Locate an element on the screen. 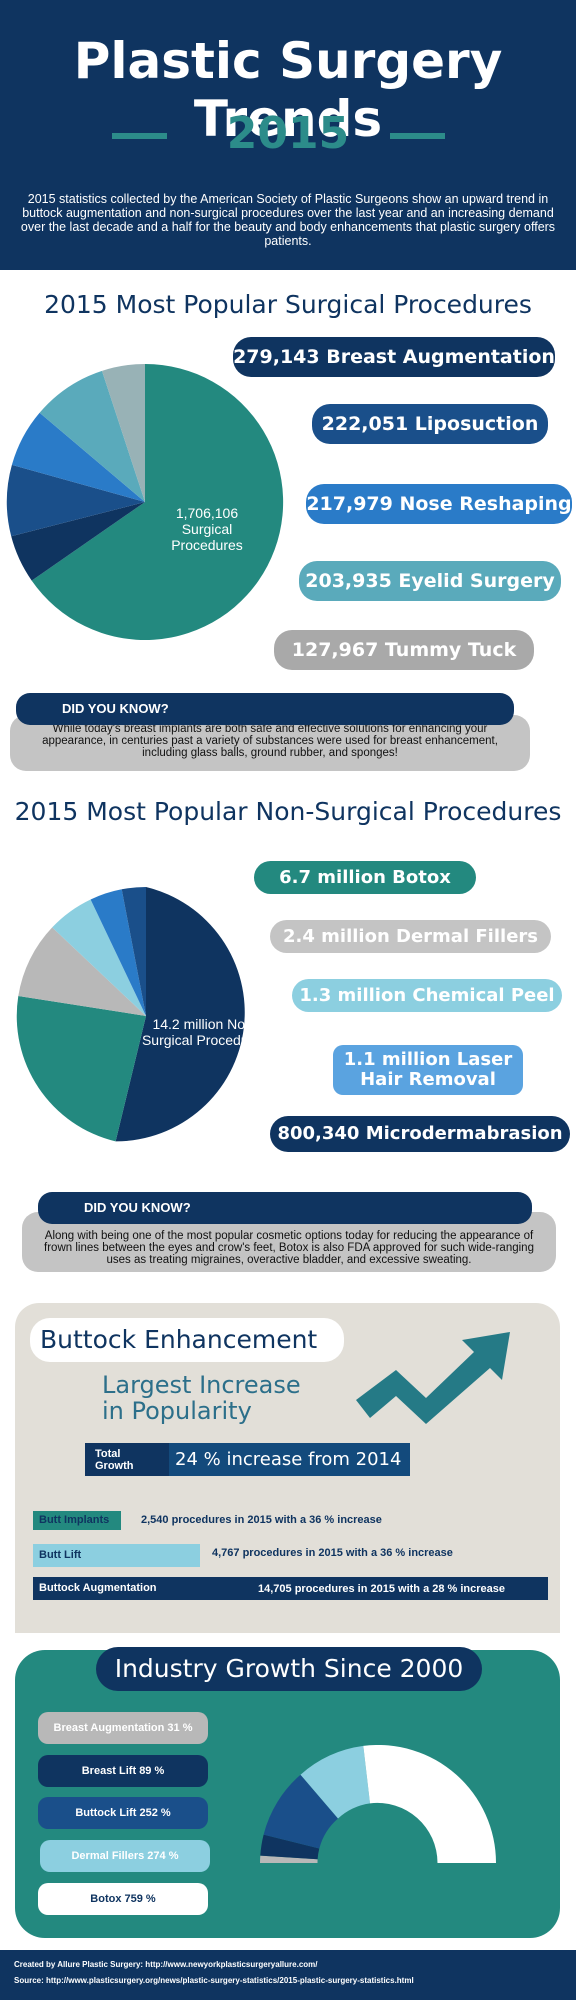 This screenshot has width=576, height=2000. title-divider-left is located at coordinates (139, 136).